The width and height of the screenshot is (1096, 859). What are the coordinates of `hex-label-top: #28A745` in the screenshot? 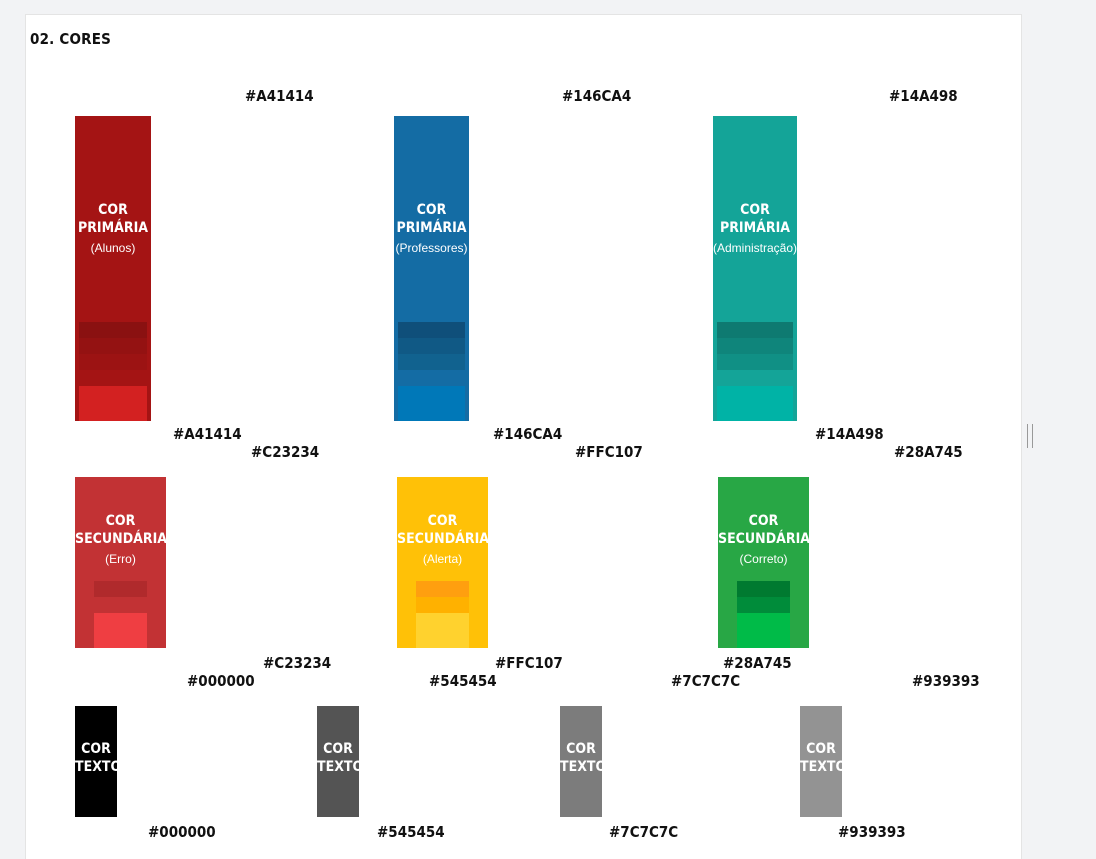 It's located at (928, 452).